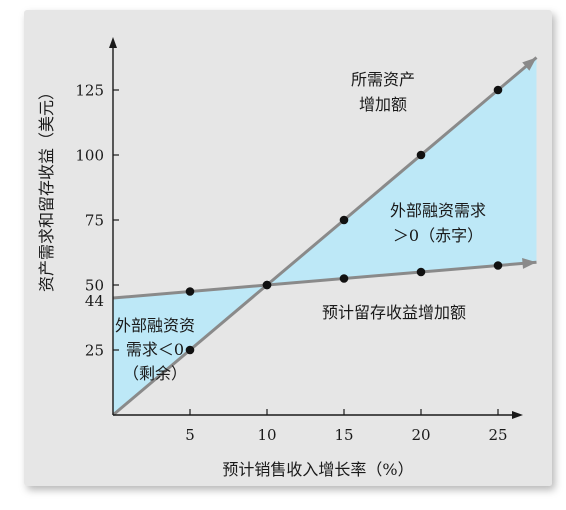 The image size is (566, 510). I want to click on x-tick-label: 5, so click(190, 435).